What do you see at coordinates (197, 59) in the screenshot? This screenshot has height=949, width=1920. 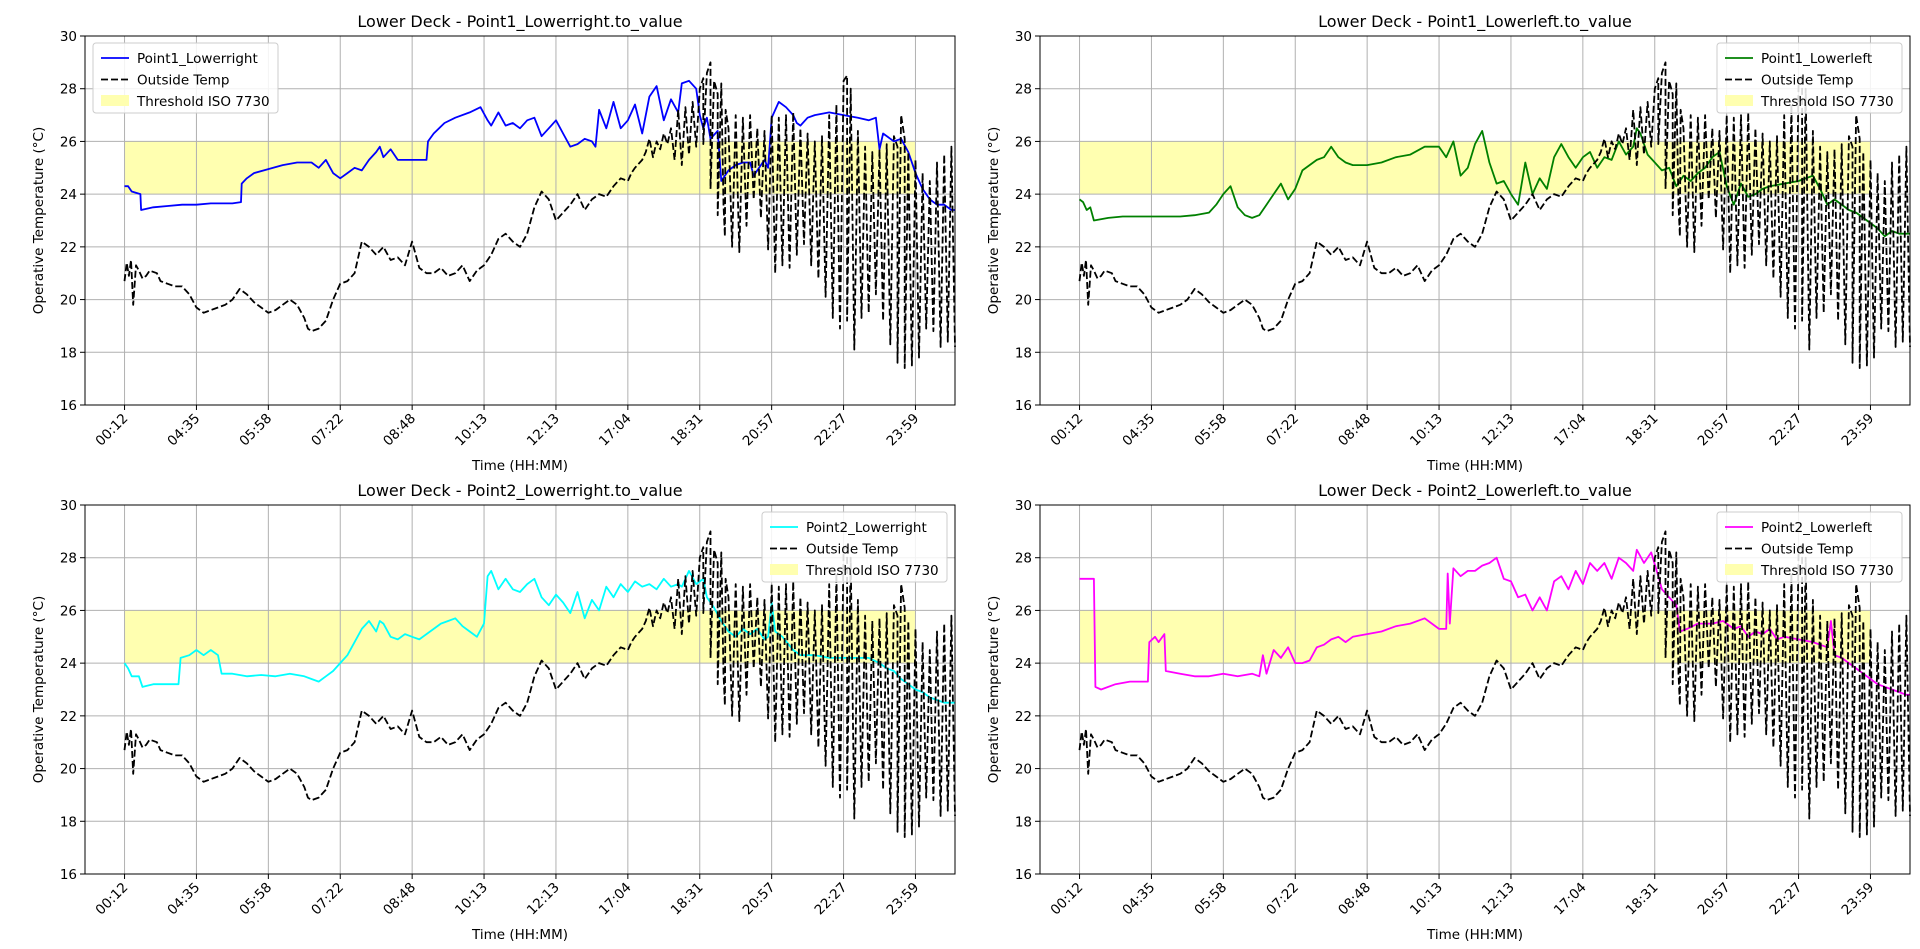 I see `legend-label: Point1_Lowerright` at bounding box center [197, 59].